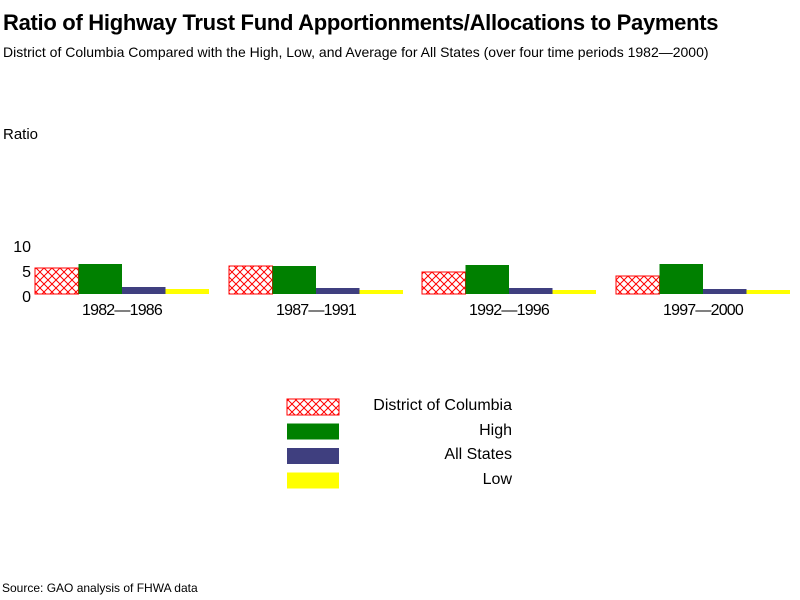  What do you see at coordinates (316, 310) in the screenshot?
I see `x-tick-label: 1987—1991` at bounding box center [316, 310].